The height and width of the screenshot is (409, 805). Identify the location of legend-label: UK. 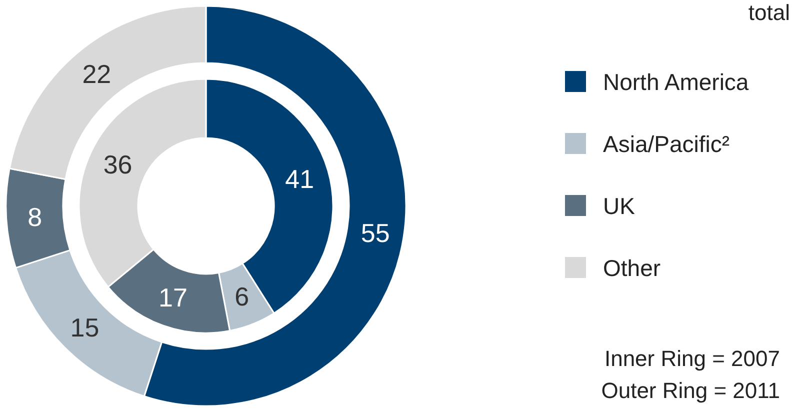
(619, 206).